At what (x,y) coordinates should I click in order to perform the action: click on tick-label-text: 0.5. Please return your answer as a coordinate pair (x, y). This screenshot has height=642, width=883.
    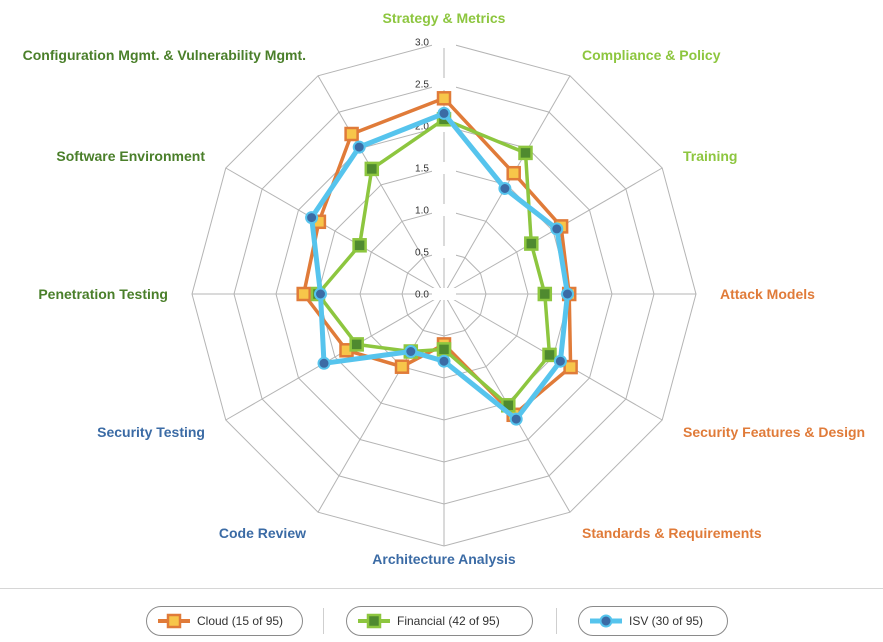
    Looking at the image, I should click on (422, 253).